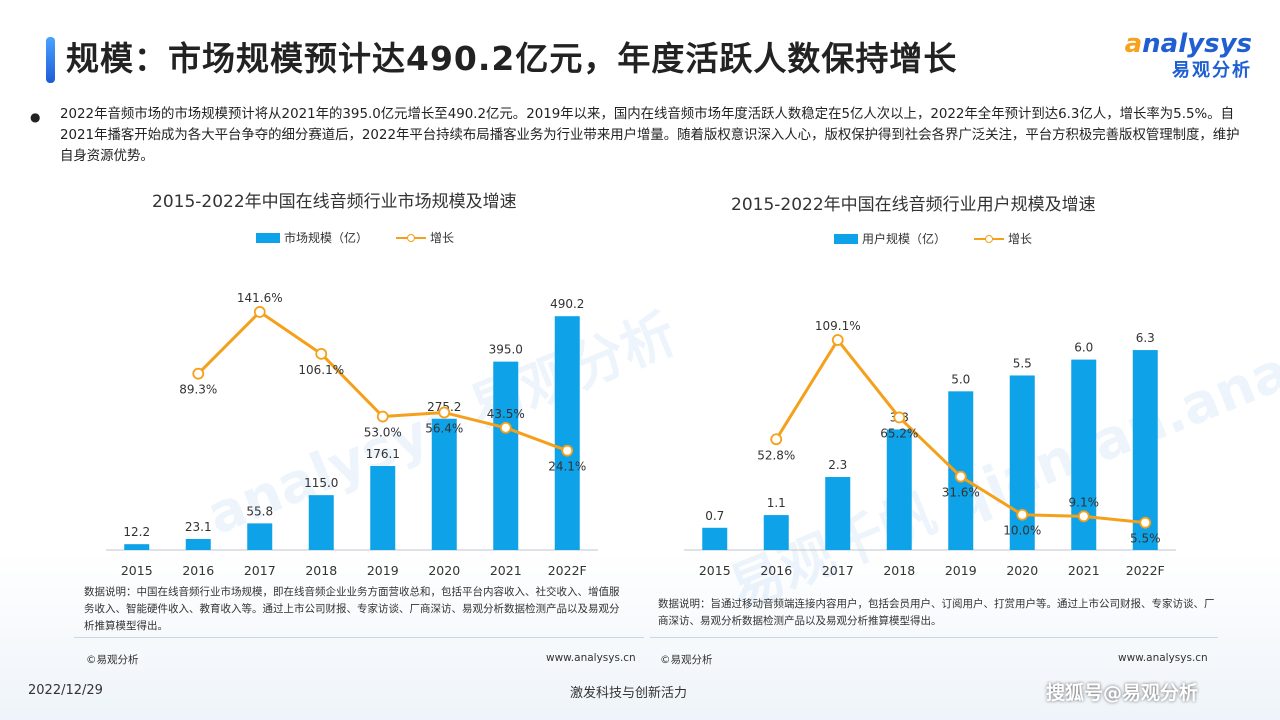 Image resolution: width=1280 pixels, height=720 pixels. Describe the element at coordinates (1212, 70) in the screenshot. I see `logo-chinese: 易观分析` at that location.